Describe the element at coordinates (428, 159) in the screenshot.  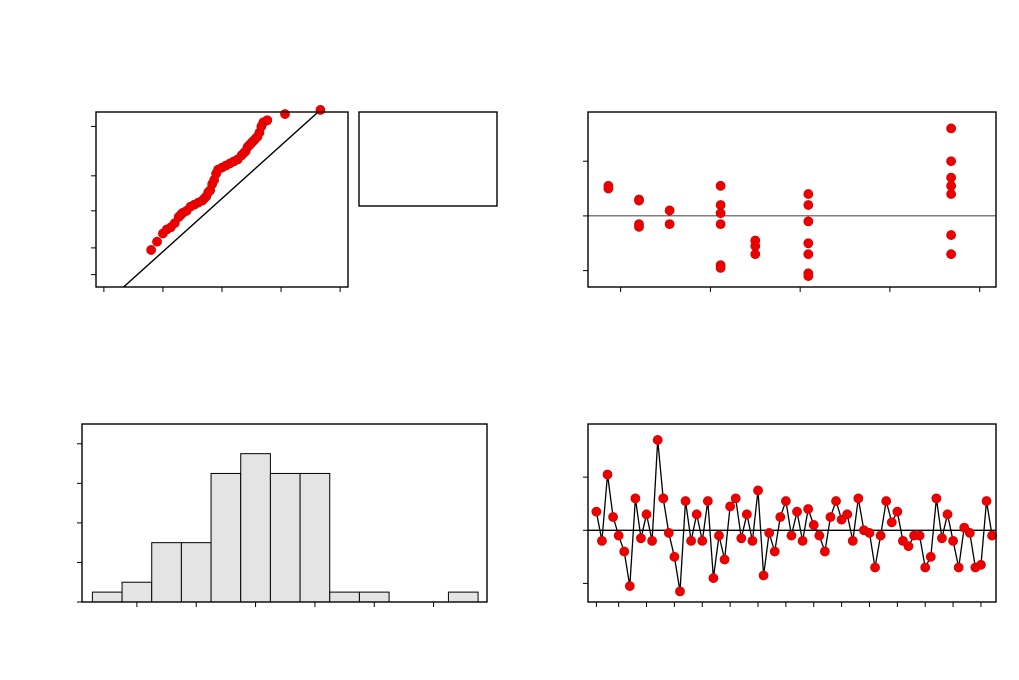
I see `legend-box` at that location.